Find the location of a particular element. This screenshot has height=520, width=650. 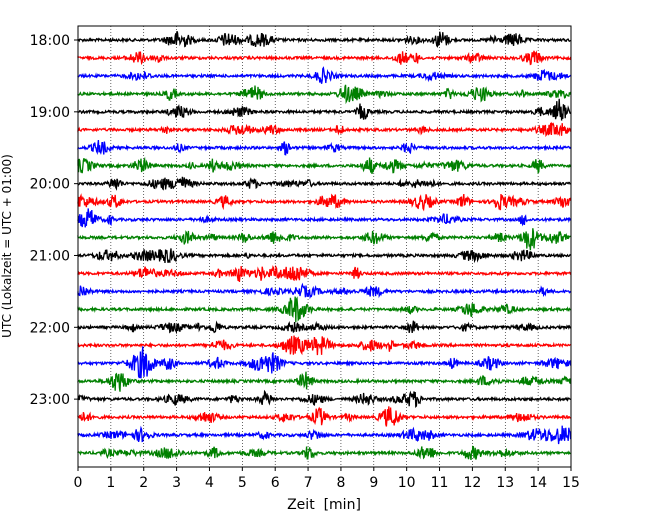

trace-2045 is located at coordinates (324, 239).